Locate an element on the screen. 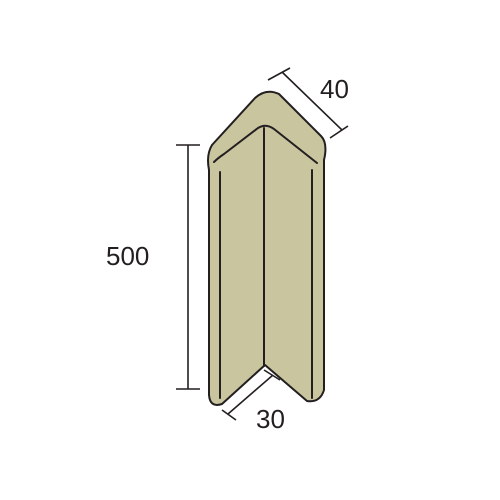 The height and width of the screenshot is (500, 500). height-dimension: 500 is located at coordinates (153, 267).